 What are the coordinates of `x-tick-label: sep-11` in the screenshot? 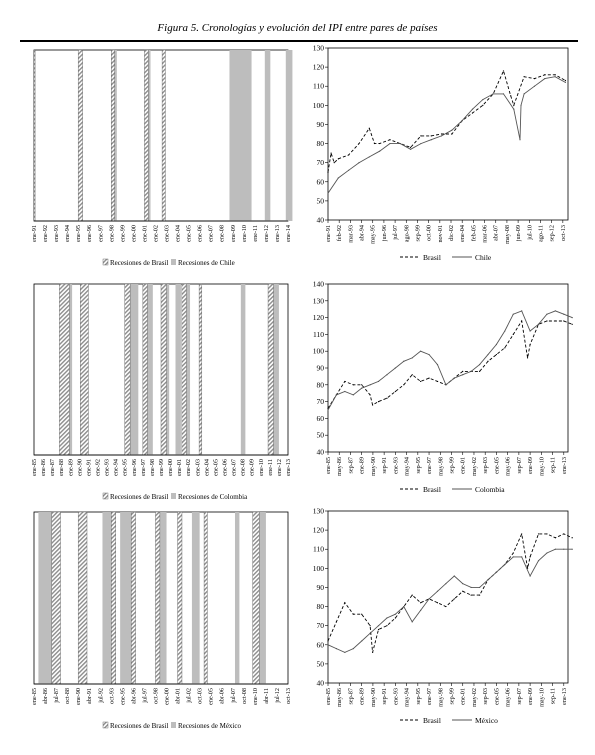 It's located at (553, 696).